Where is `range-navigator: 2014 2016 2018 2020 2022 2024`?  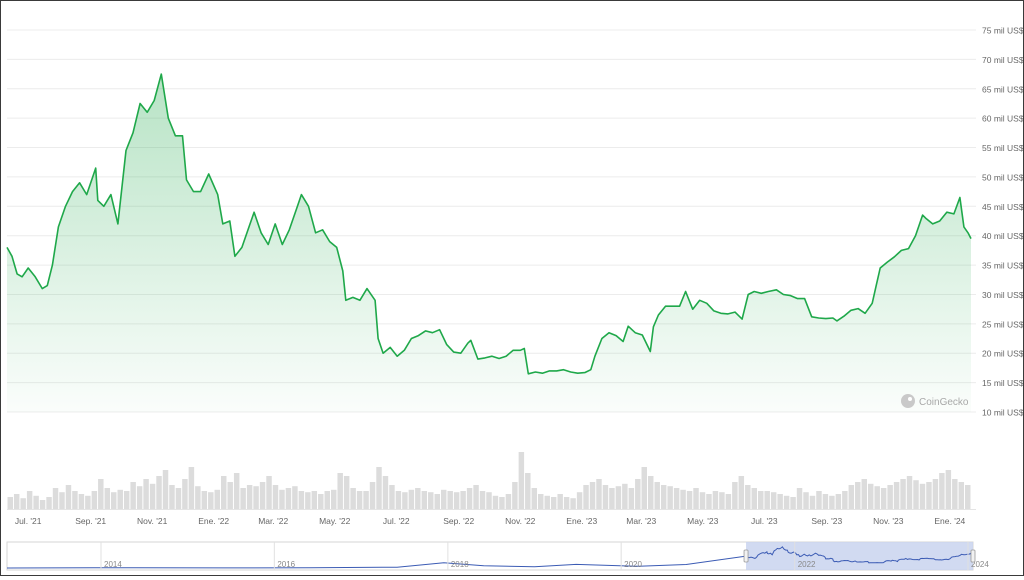
range-navigator: 2014 2016 2018 2020 2022 2024 is located at coordinates (497, 556).